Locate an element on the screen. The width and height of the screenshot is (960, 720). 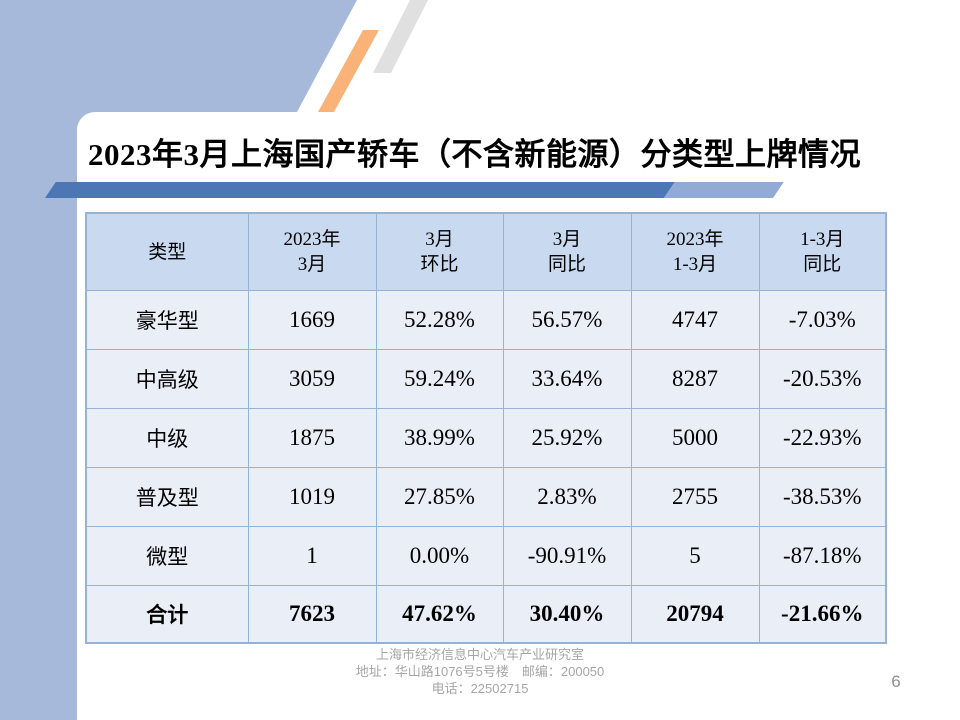
table-cell: 合计 is located at coordinates (167, 614).